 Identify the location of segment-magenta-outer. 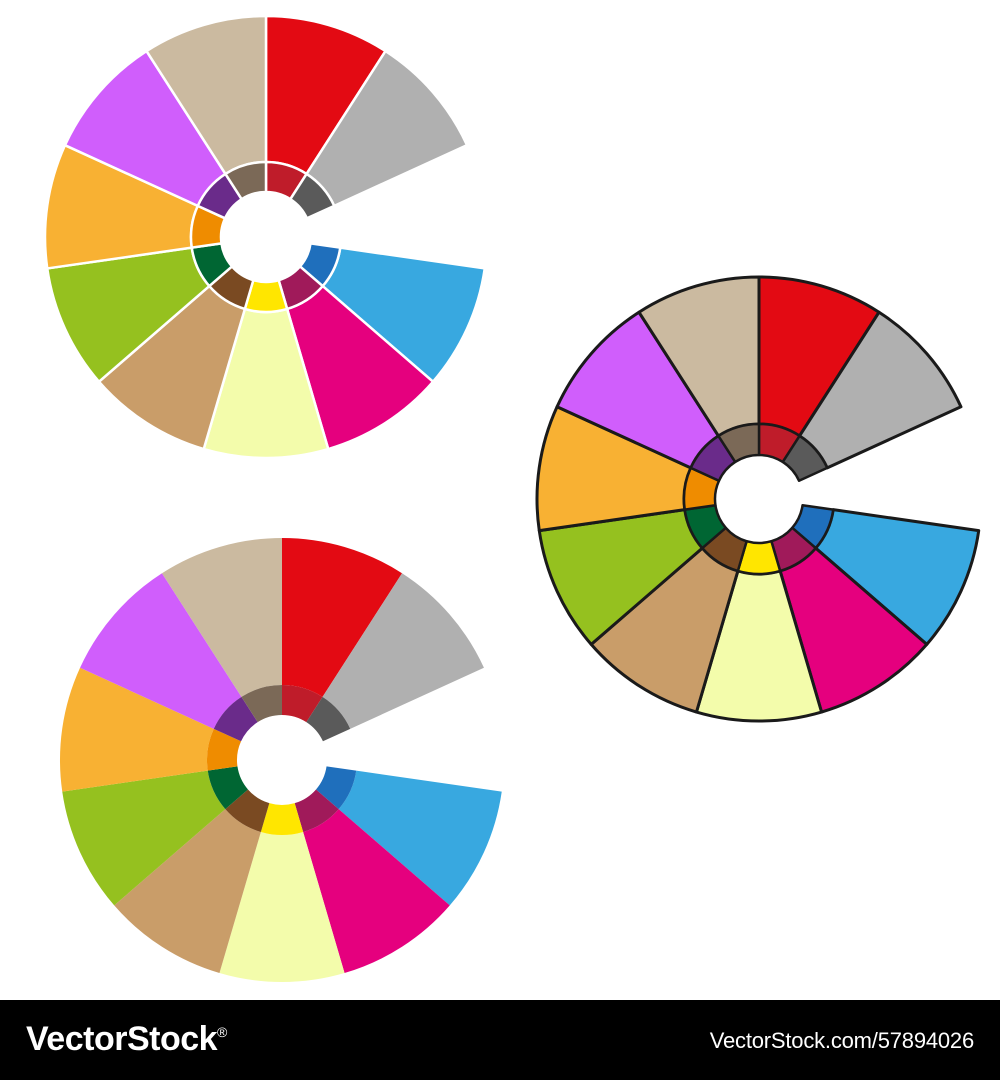
(376, 891).